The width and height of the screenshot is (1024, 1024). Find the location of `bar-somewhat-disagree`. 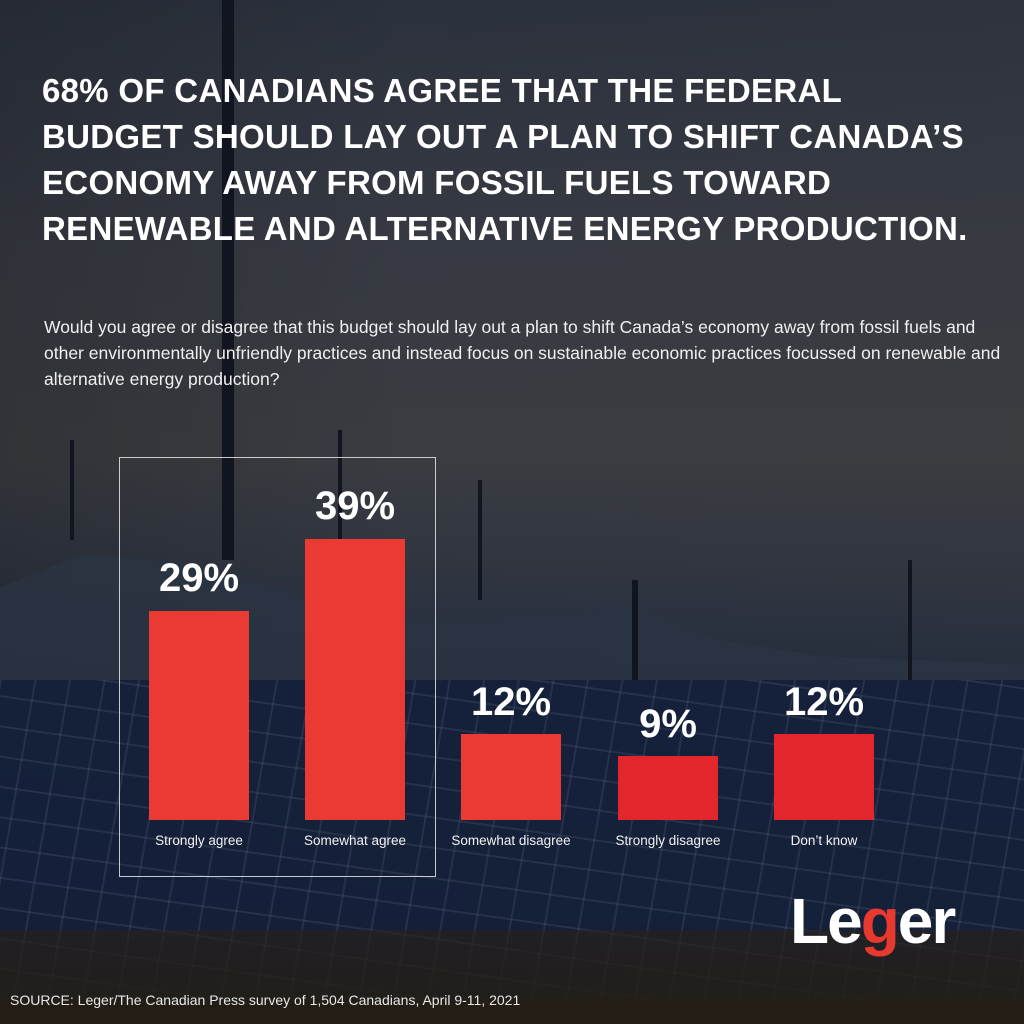

bar-somewhat-disagree is located at coordinates (511, 777).